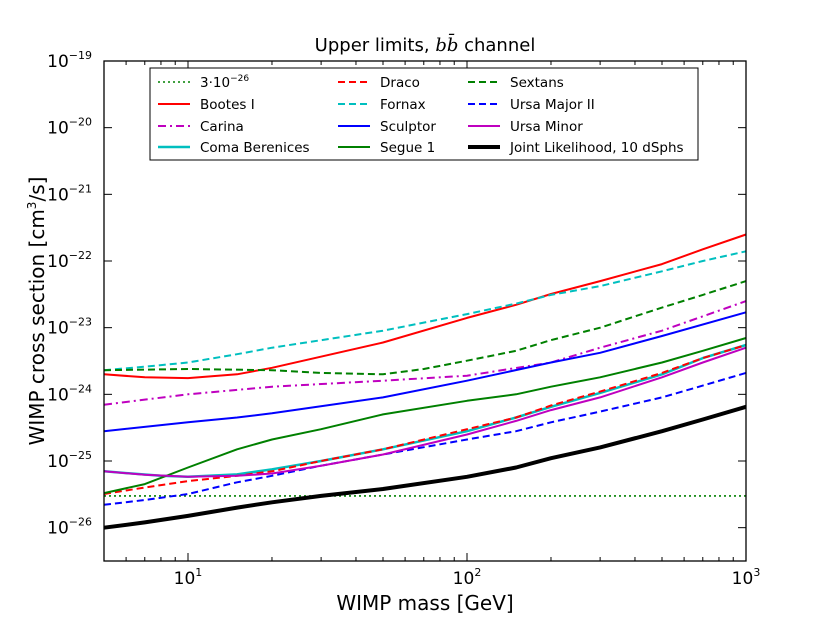 Image resolution: width=830 pixels, height=623 pixels. Describe the element at coordinates (596, 148) in the screenshot. I see `legend-label-11: Joint Likelihood, 10 dSphs` at that location.